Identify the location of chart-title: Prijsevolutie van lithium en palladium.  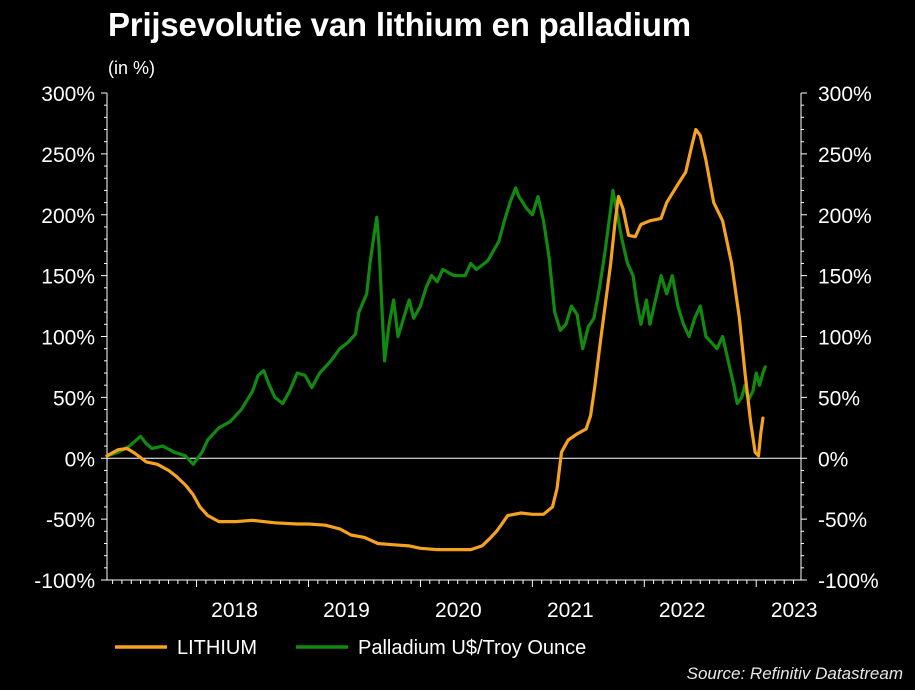
(399, 24).